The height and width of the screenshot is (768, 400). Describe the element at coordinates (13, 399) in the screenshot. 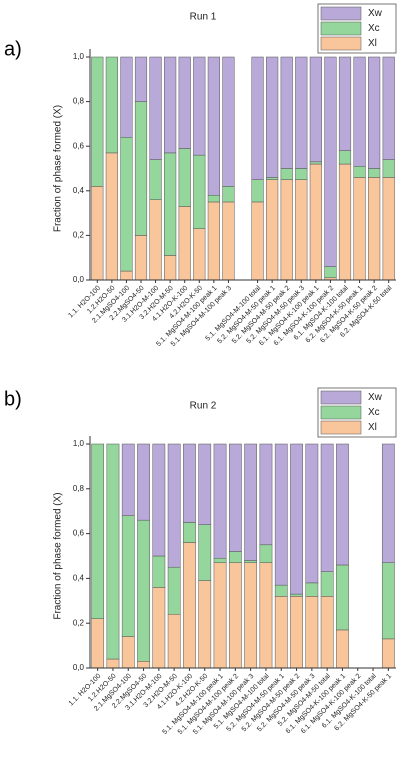

I see `panel-label: b)` at that location.